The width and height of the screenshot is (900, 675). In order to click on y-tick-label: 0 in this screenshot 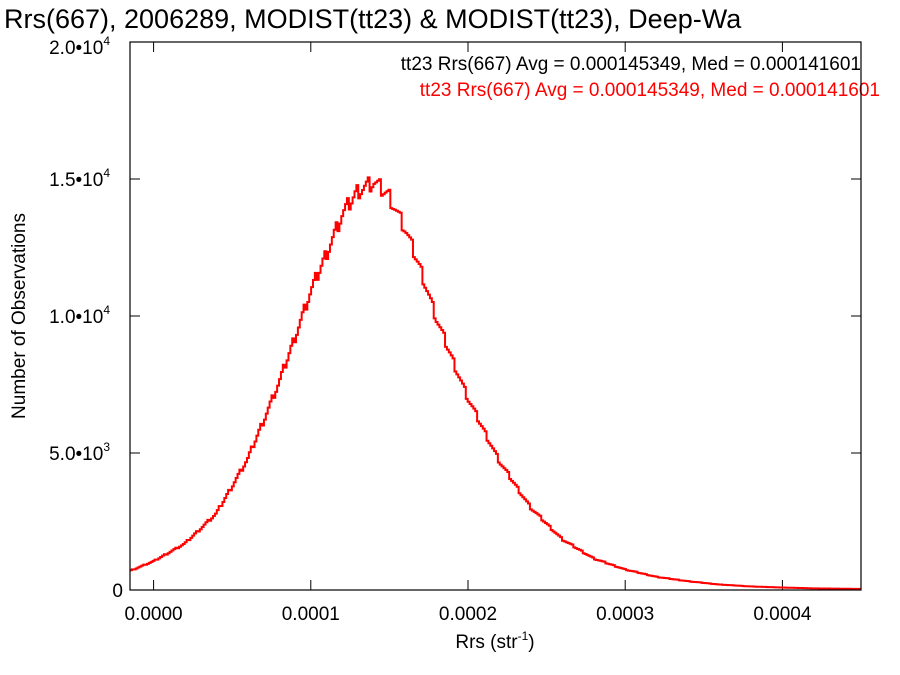, I will do `click(117, 591)`.